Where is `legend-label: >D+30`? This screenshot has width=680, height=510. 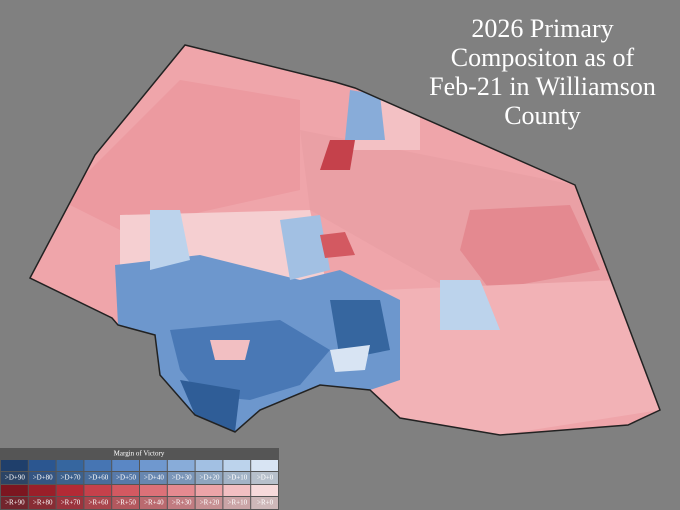 legend-label: >D+30 is located at coordinates (182, 478).